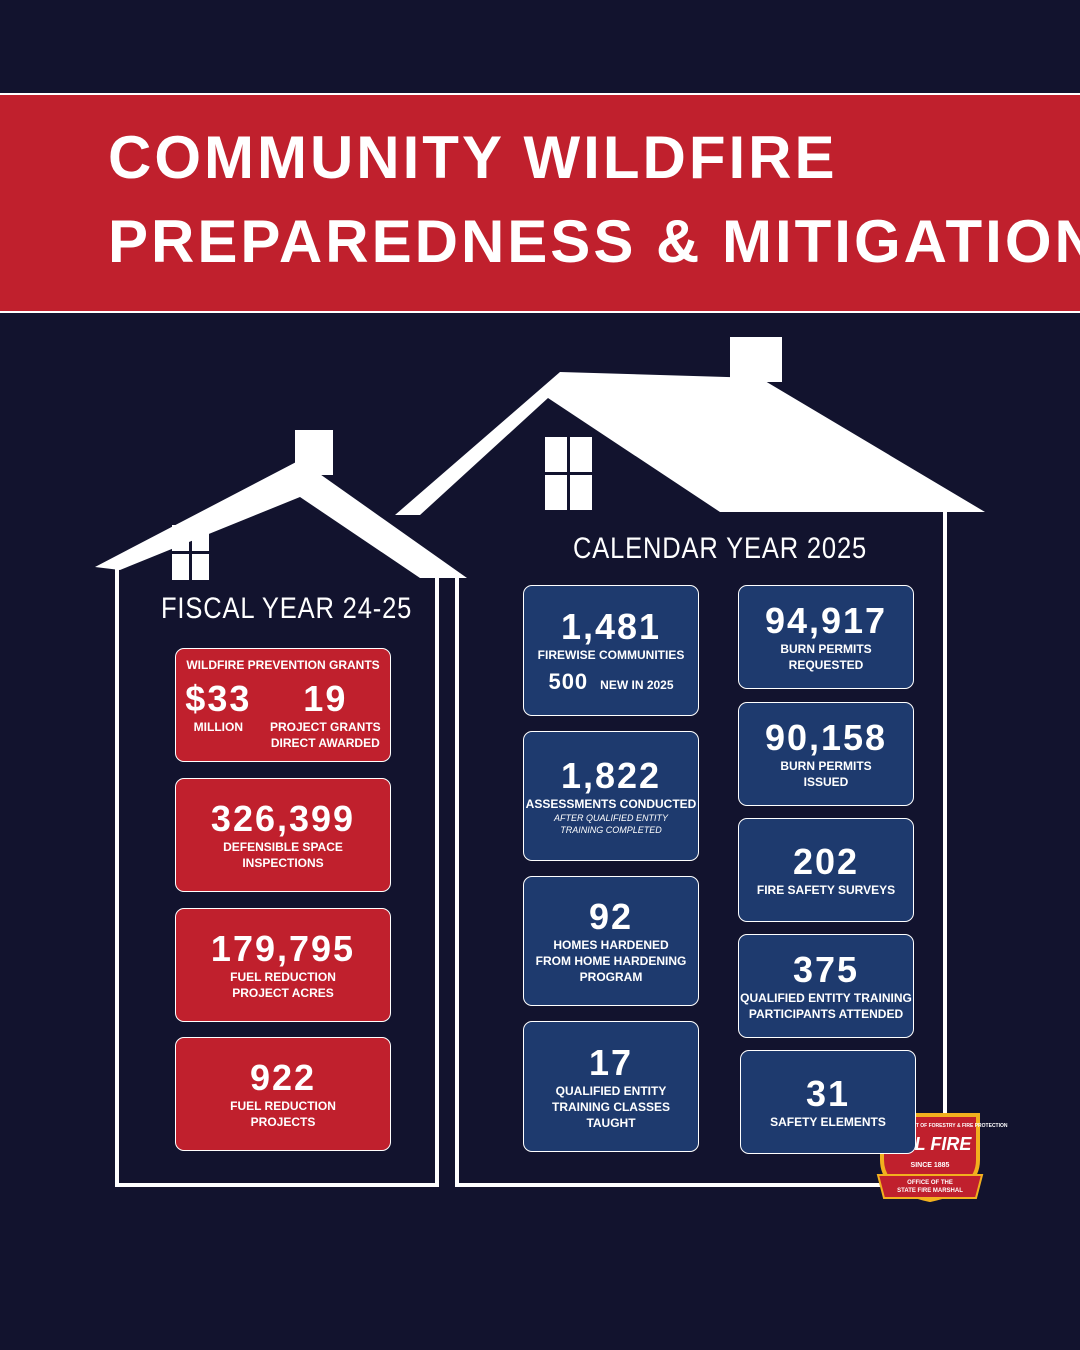 Image resolution: width=1080 pixels, height=1350 pixels. Describe the element at coordinates (611, 775) in the screenshot. I see `stat-value: 1,822` at that location.